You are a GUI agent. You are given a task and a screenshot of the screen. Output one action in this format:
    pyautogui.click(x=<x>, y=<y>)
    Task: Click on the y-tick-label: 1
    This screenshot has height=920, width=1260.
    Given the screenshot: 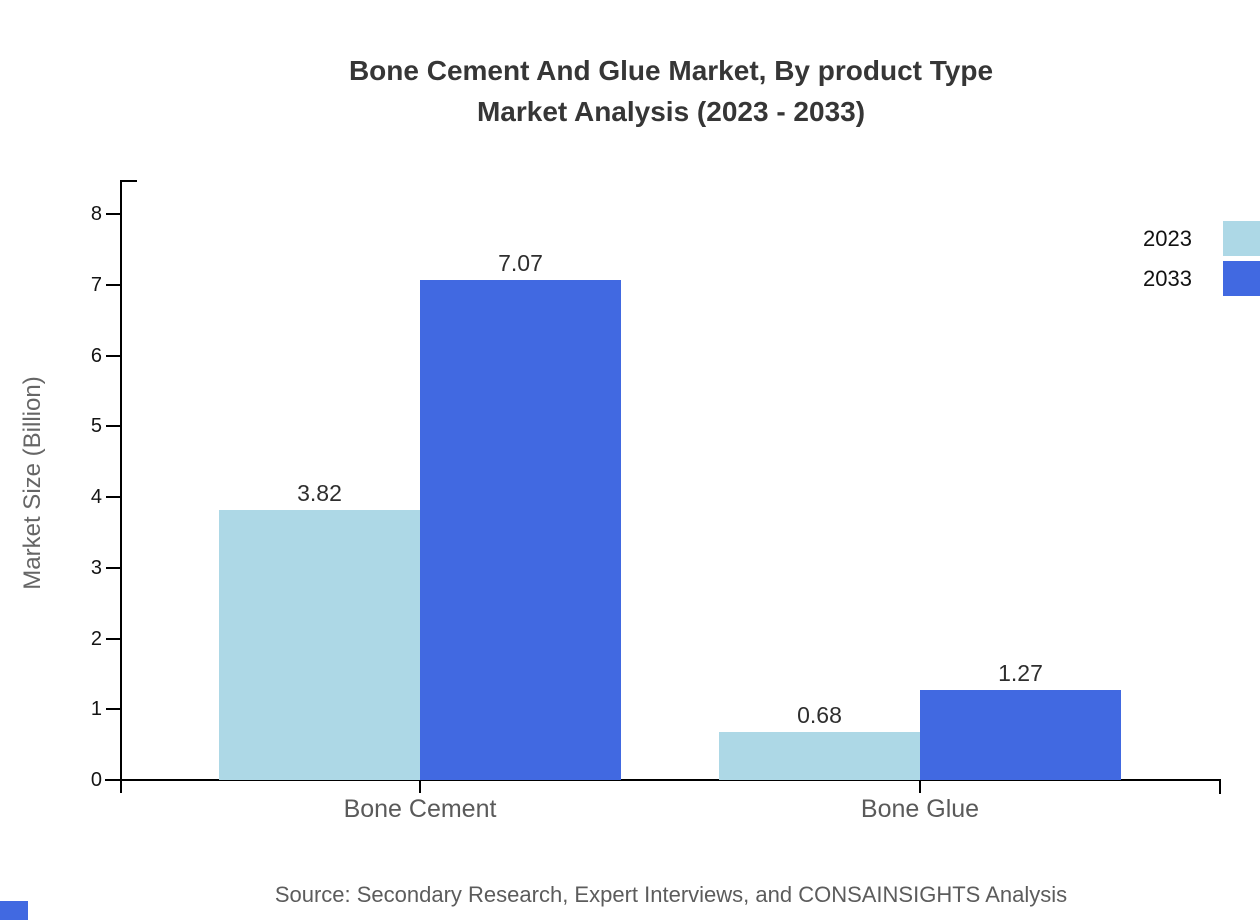 What is the action you would take?
    pyautogui.click(x=96, y=709)
    